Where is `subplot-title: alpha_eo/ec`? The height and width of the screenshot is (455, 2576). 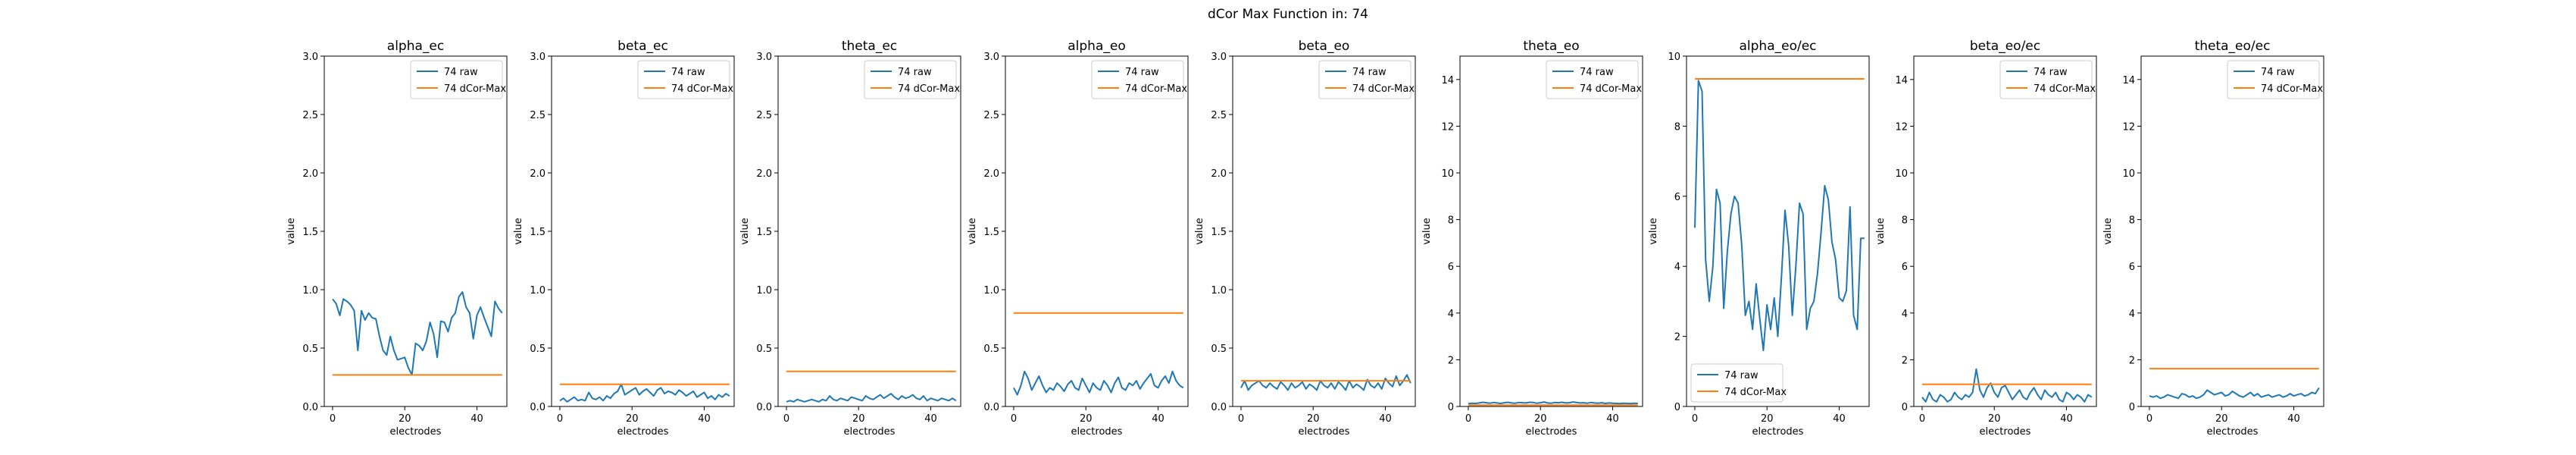
subplot-title: alpha_eo/ec is located at coordinates (1777, 46).